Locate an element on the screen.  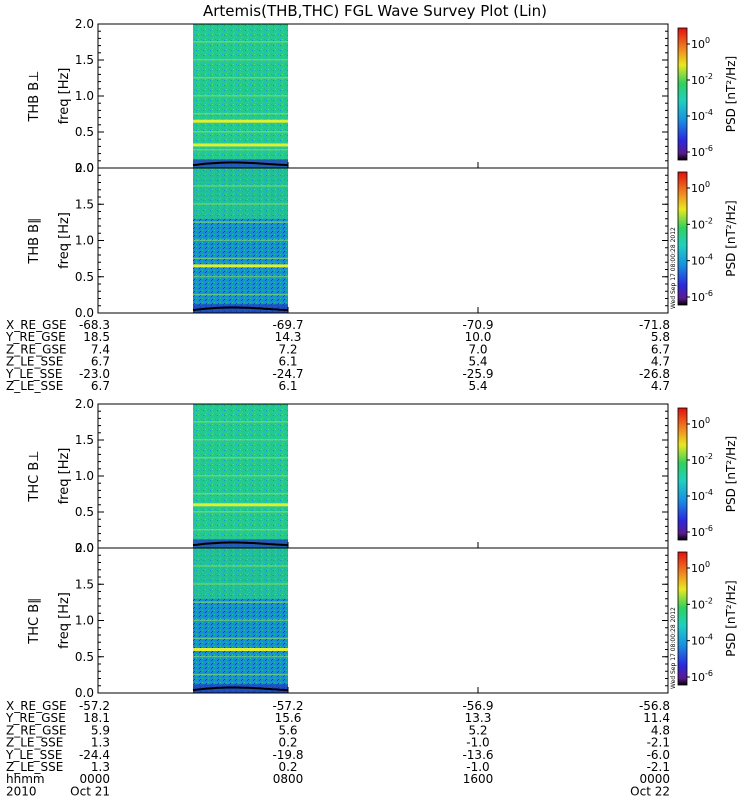
ephemeris-value: -68.3 is located at coordinates (94, 325).